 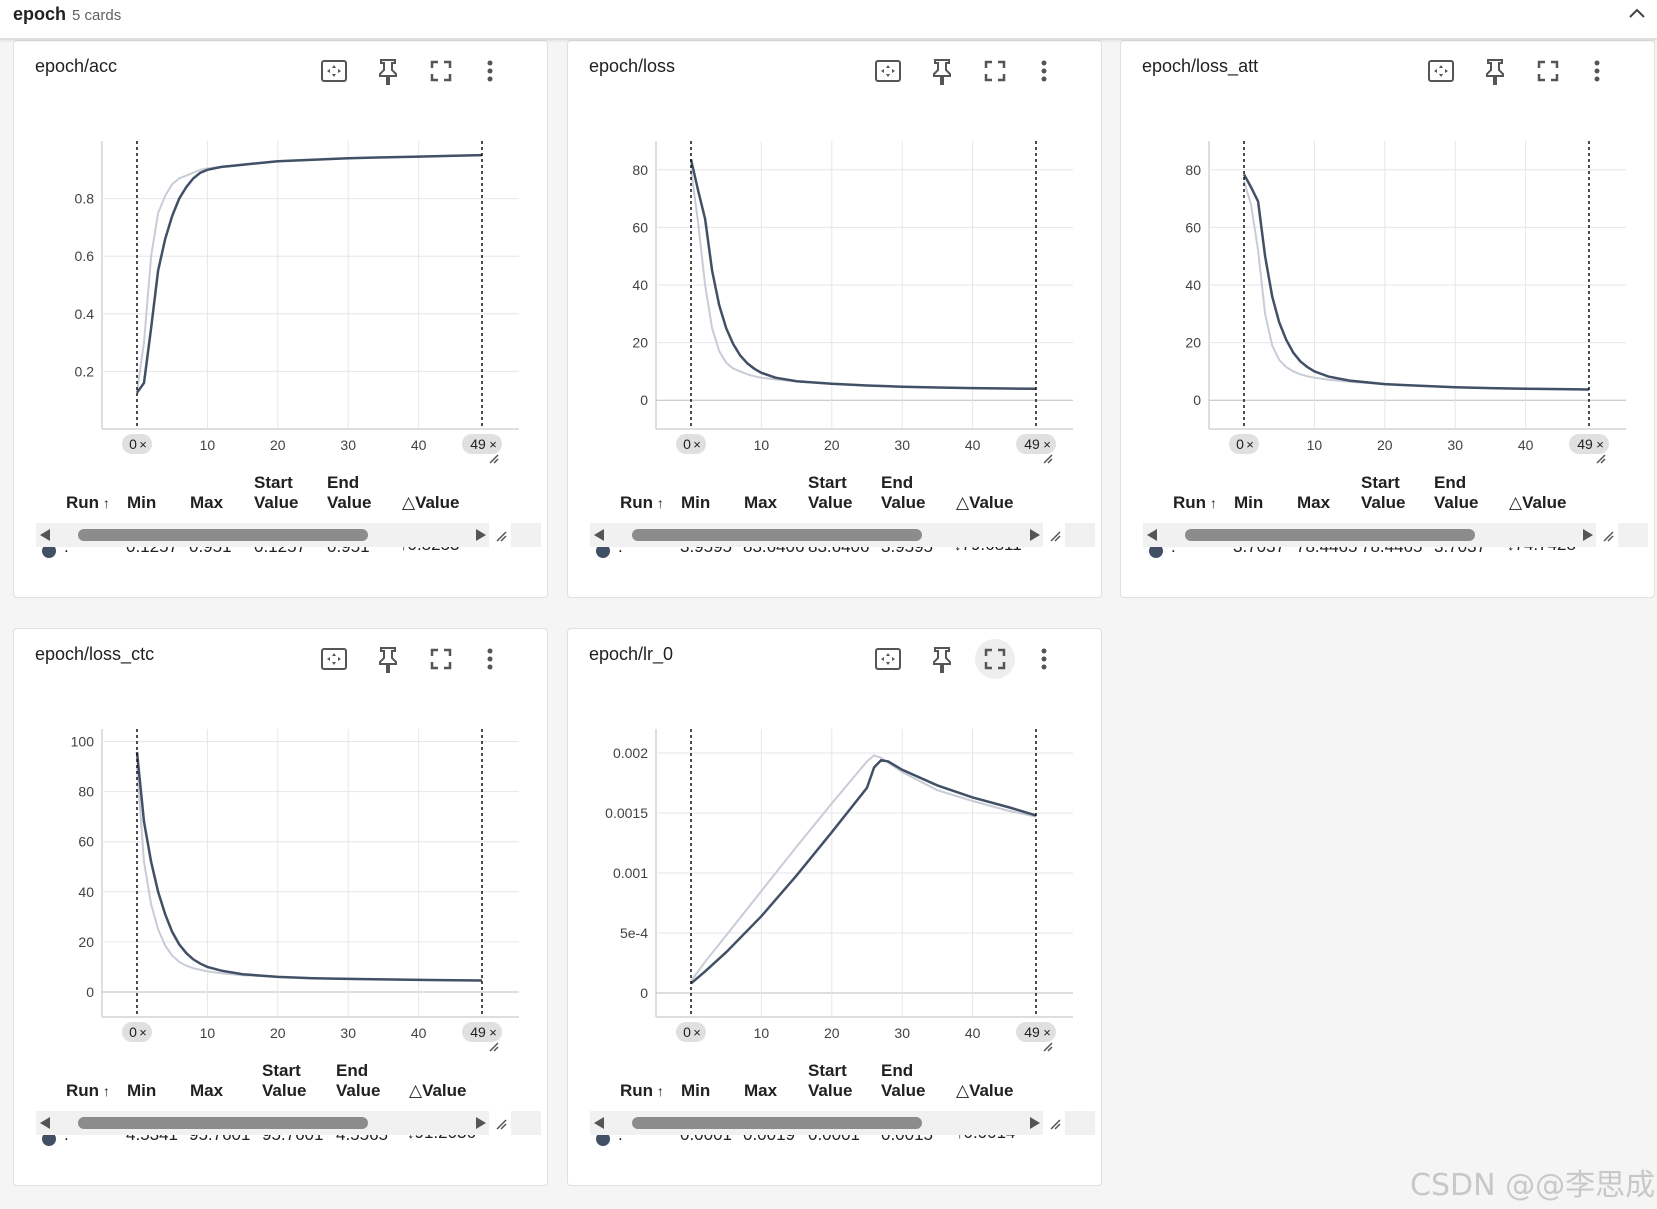 What do you see at coordinates (630, 873) in the screenshot?
I see `y-tick-label: 0.001` at bounding box center [630, 873].